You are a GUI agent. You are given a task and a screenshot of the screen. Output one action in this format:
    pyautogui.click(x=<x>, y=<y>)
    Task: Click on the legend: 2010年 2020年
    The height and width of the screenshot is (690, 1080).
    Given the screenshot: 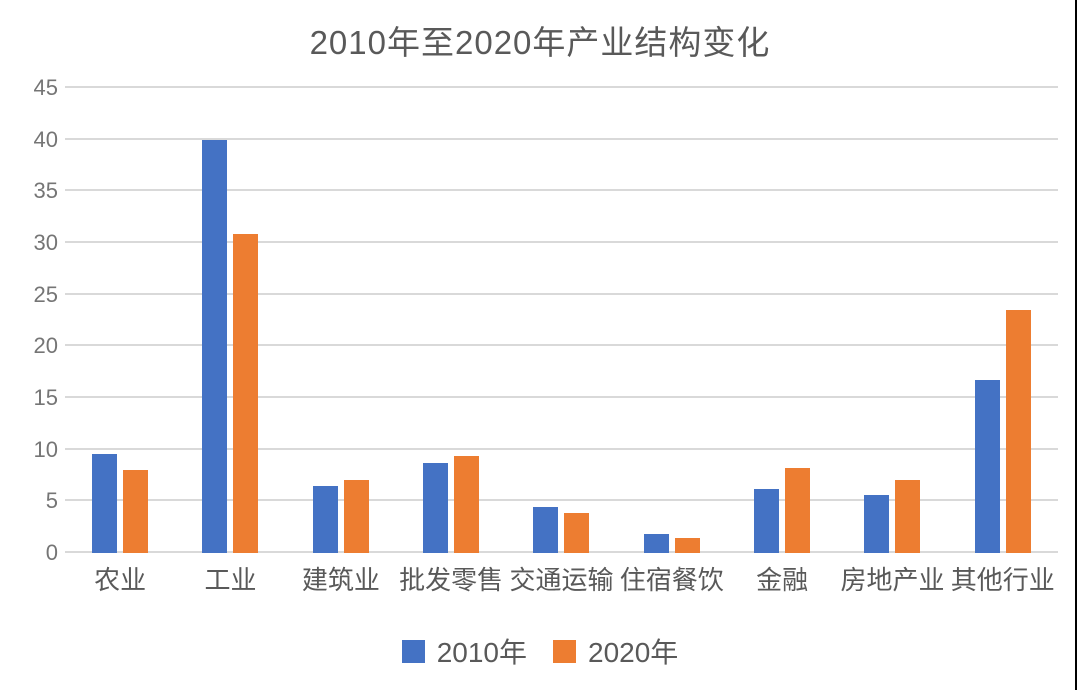 What is the action you would take?
    pyautogui.click(x=540, y=651)
    